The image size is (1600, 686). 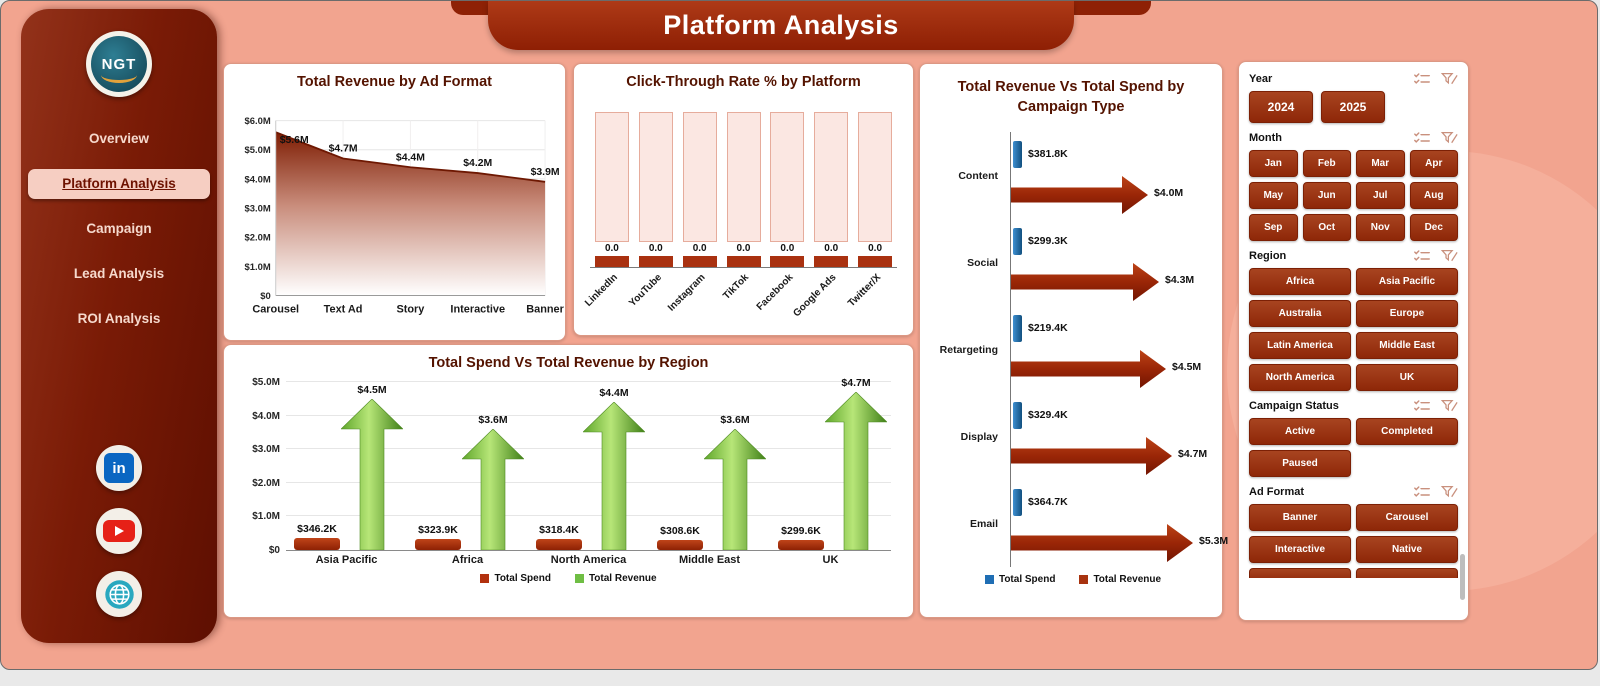 What do you see at coordinates (1407, 281) in the screenshot?
I see `filter-option-asia-pacific: Asia Pacific` at bounding box center [1407, 281].